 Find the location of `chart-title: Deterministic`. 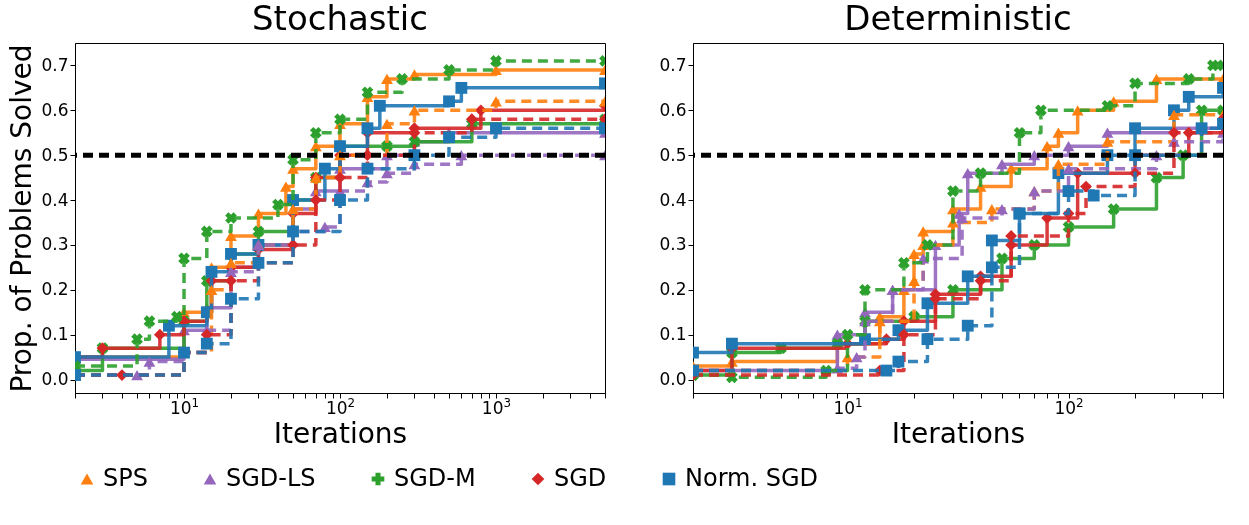

chart-title: Deterministic is located at coordinates (958, 19).